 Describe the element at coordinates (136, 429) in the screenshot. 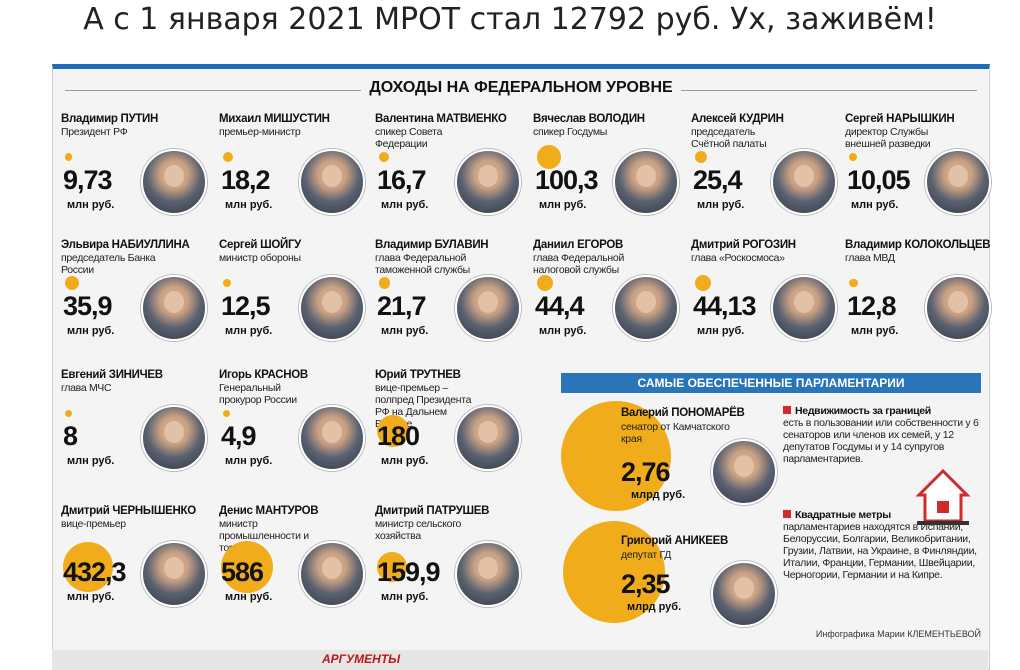

I see `person-card: Евгений ЗИНИЧЕВ глава МЧС 8 млн руб.` at that location.